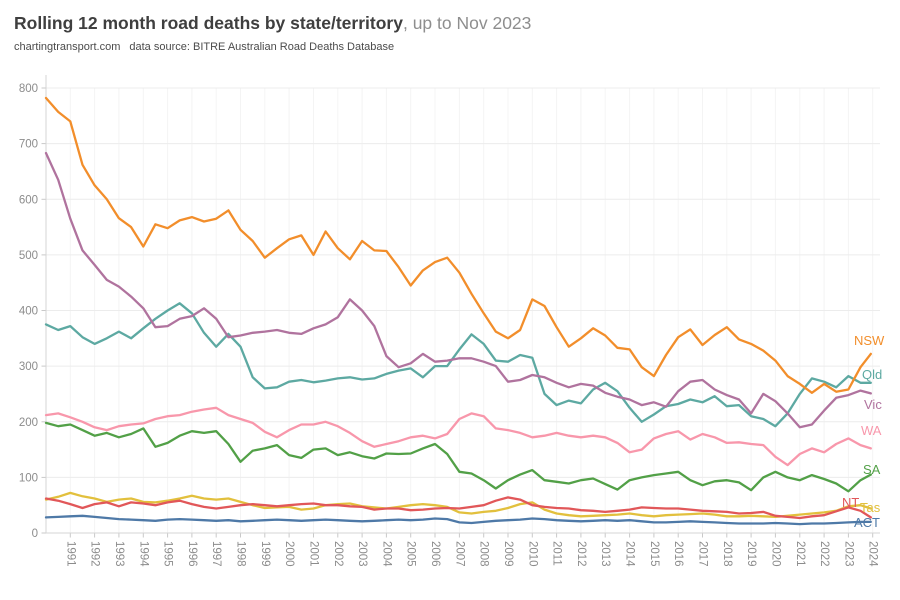  I want to click on series-label-vic: Vic, so click(873, 404).